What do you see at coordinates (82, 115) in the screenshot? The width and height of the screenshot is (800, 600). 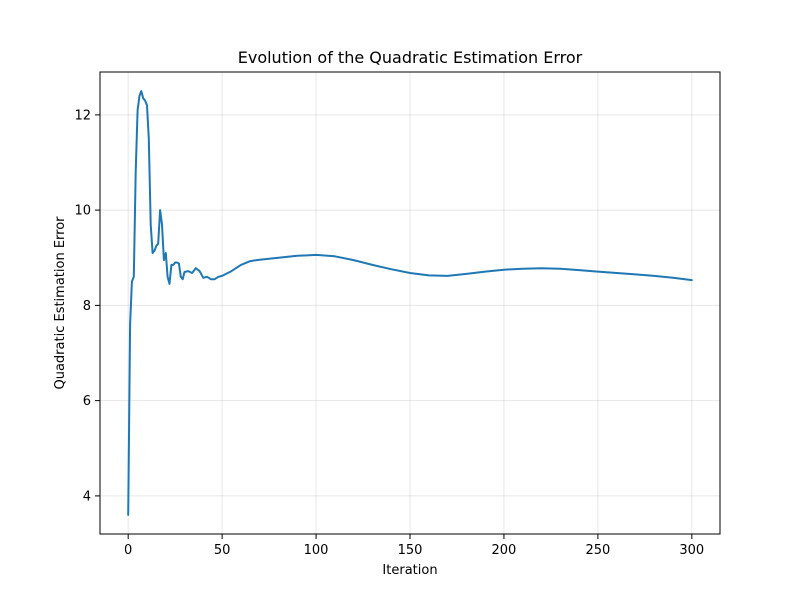 I see `y-tick-label: 12` at bounding box center [82, 115].